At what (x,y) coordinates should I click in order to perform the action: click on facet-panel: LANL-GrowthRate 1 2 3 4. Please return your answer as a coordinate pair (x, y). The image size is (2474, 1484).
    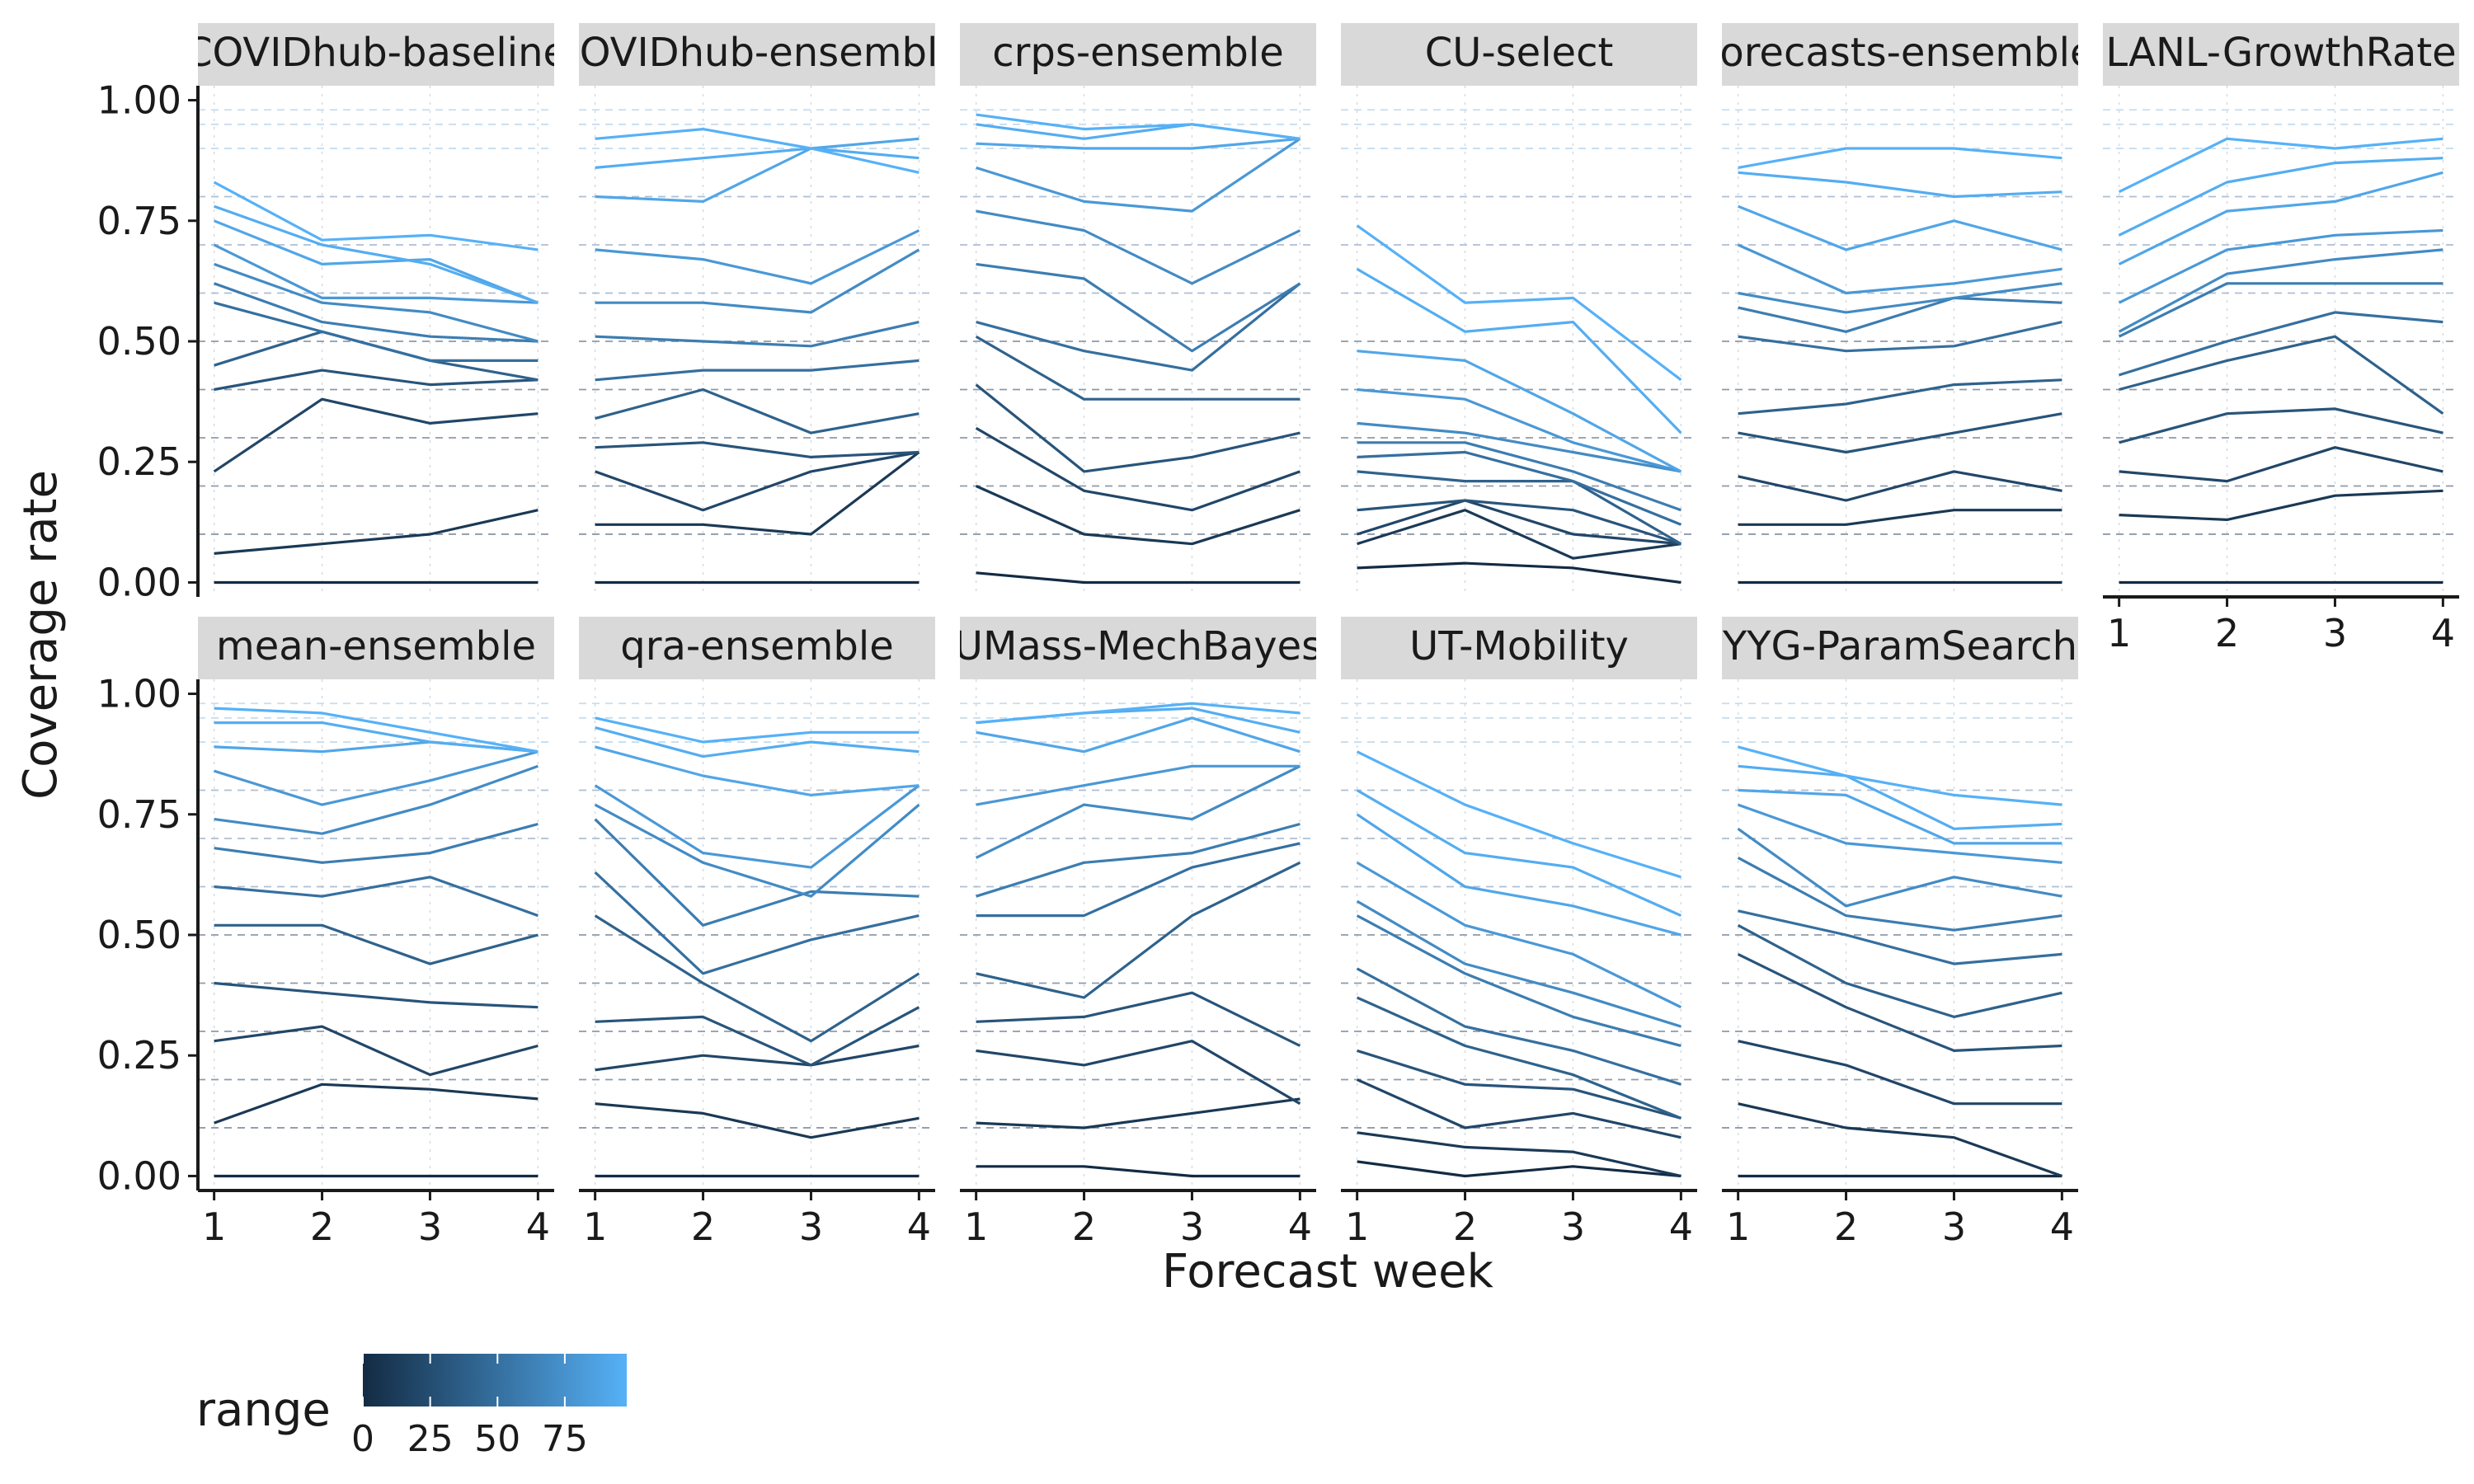
    Looking at the image, I should click on (2281, 339).